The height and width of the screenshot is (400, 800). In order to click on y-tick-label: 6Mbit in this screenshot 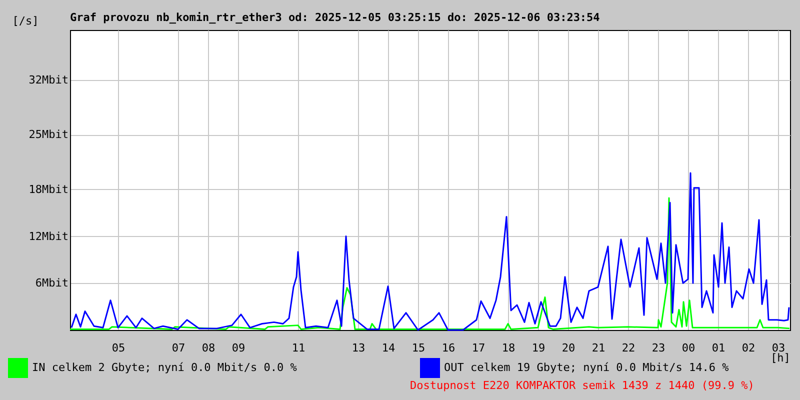, I will do `click(51, 283)`.